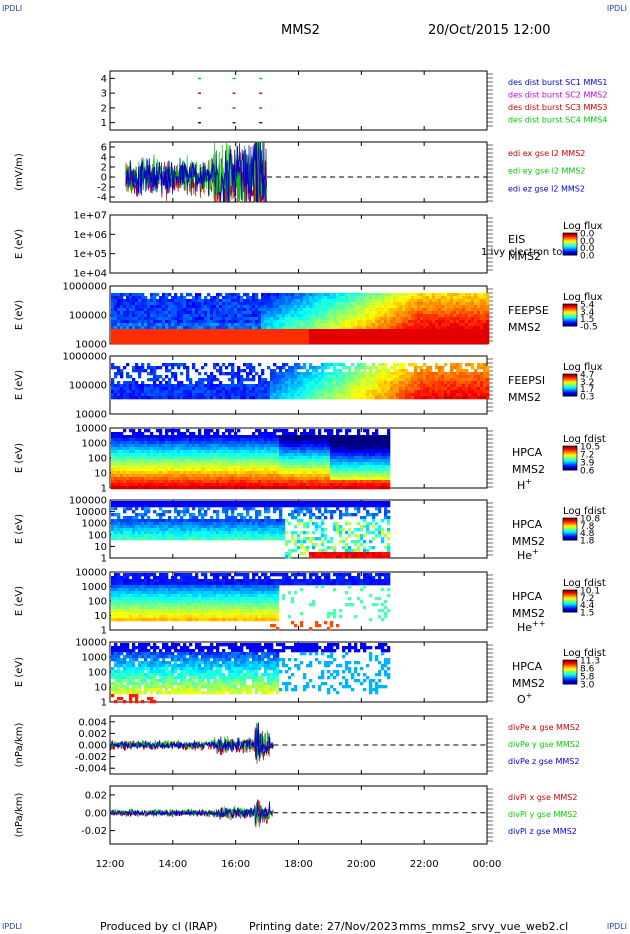 The height and width of the screenshot is (934, 630). Describe the element at coordinates (300, 319) in the screenshot. I see `feeps-electron-spectrogram` at that location.